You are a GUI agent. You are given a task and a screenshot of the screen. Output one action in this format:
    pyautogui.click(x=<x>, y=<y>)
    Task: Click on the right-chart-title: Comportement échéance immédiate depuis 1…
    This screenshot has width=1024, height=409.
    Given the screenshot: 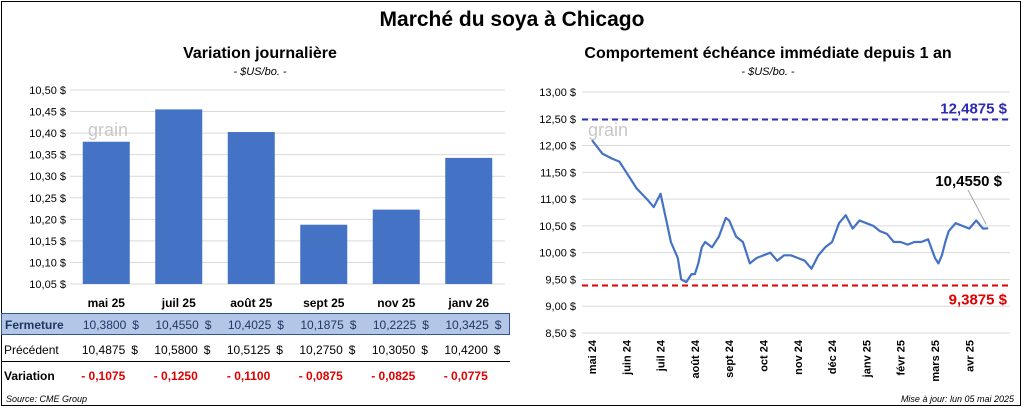 What is the action you would take?
    pyautogui.click(x=768, y=53)
    